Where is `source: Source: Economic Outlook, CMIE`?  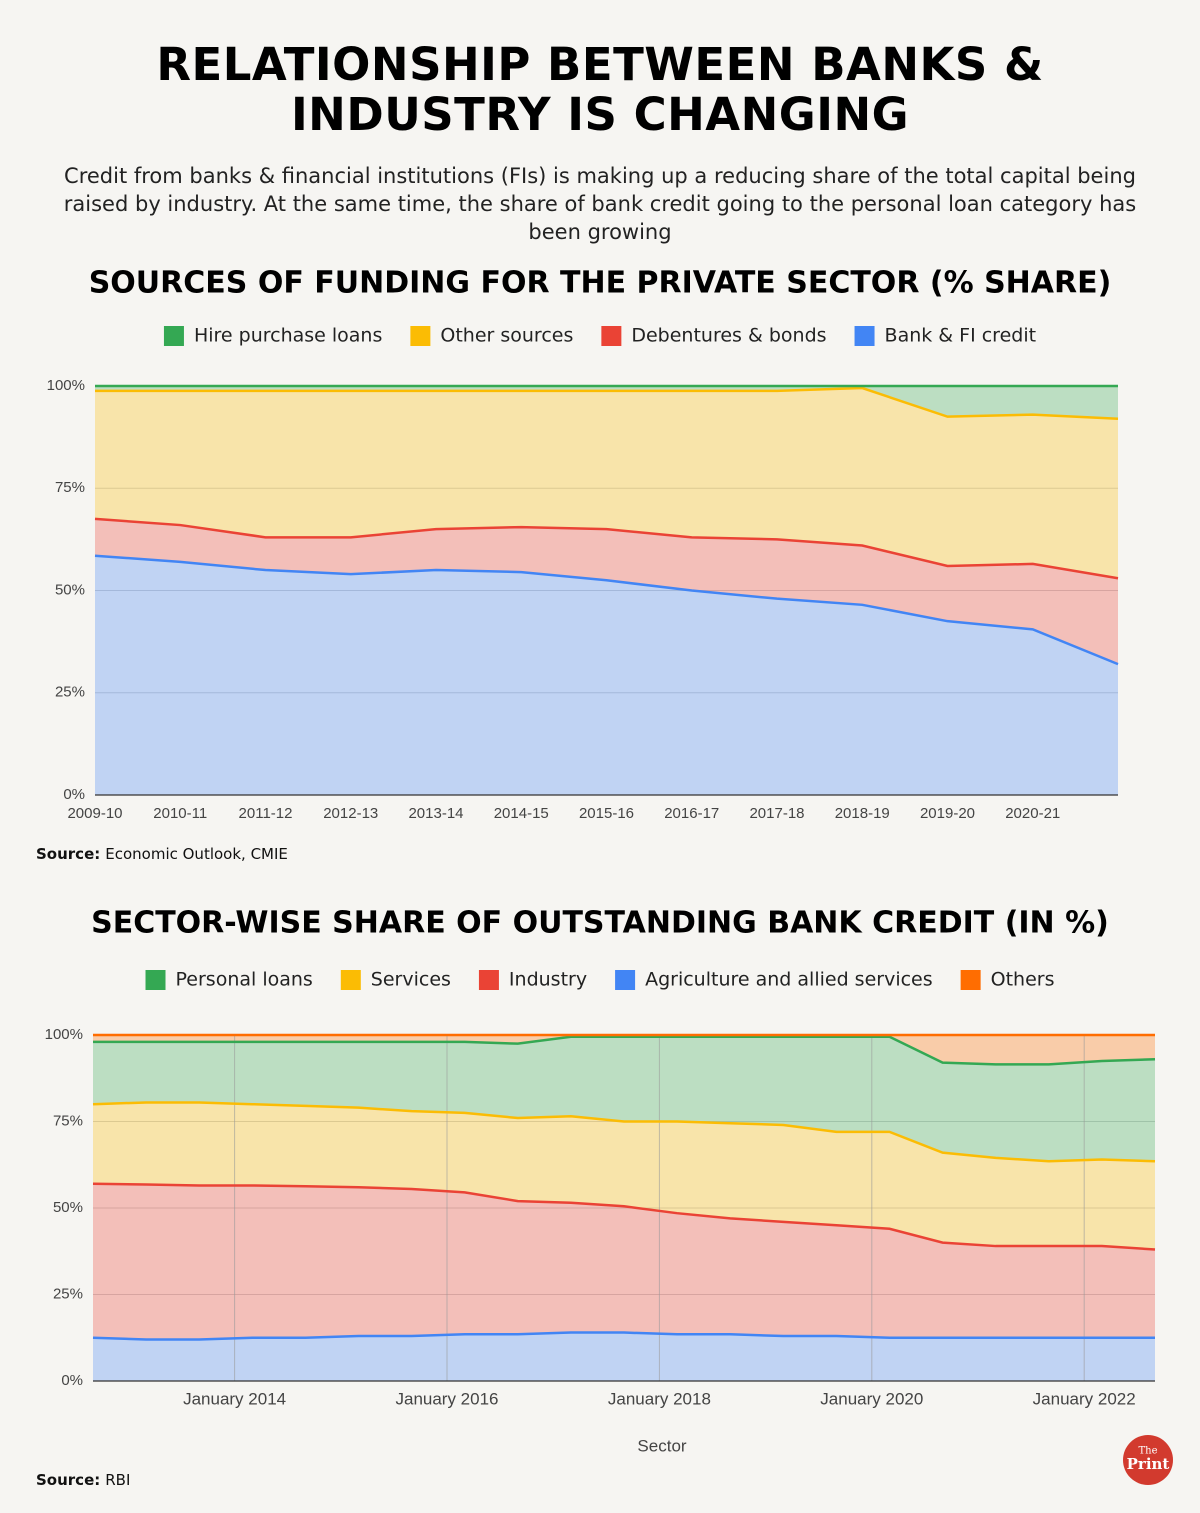 source: Source: Economic Outlook, CMIE is located at coordinates (162, 854).